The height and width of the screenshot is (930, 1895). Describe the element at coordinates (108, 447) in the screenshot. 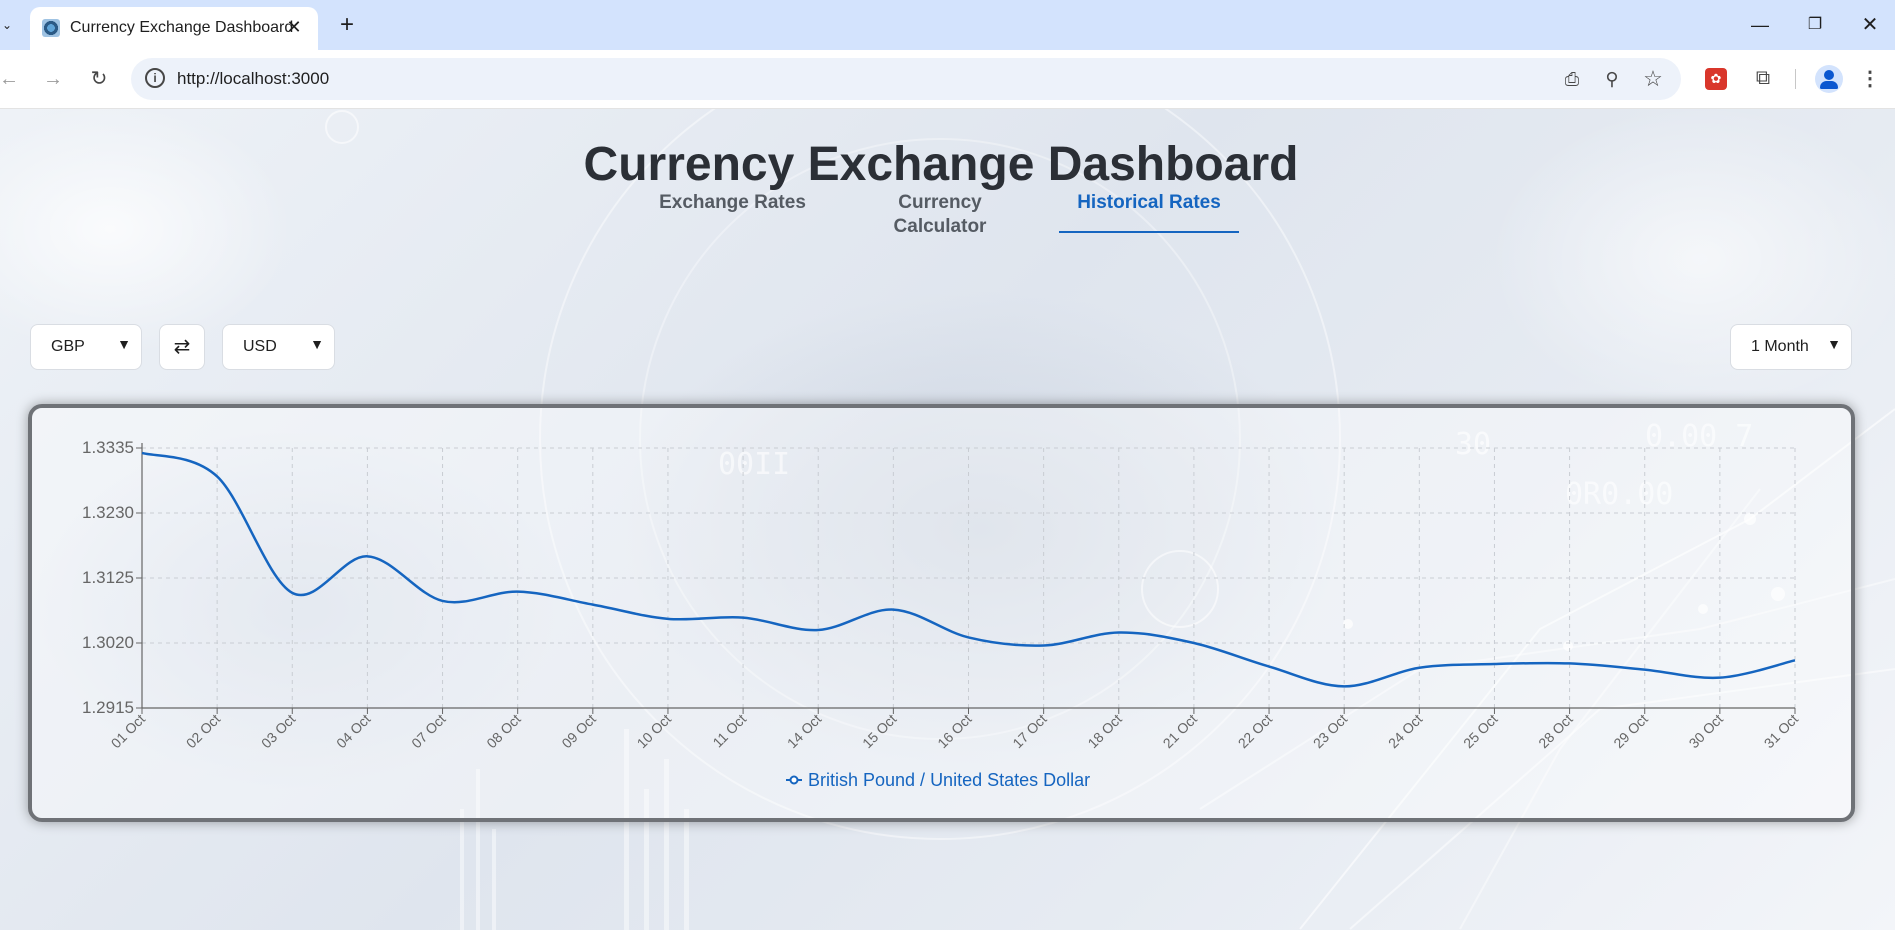

I see `y-tick-label: 1.3335` at that location.